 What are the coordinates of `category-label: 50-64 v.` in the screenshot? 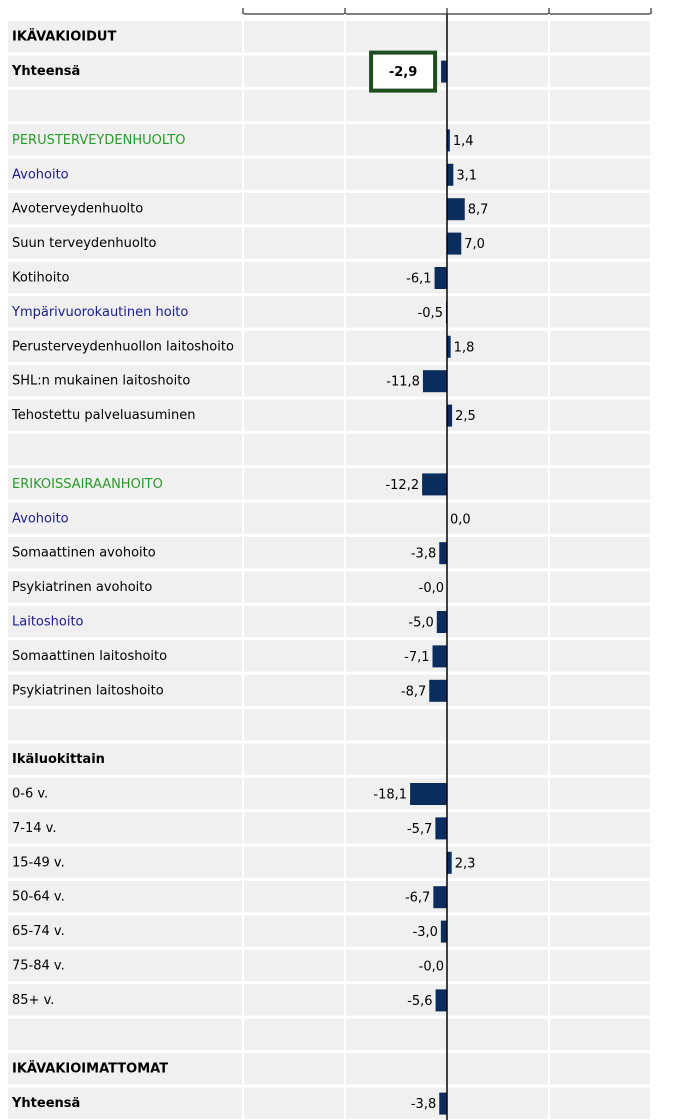 It's located at (38, 897).